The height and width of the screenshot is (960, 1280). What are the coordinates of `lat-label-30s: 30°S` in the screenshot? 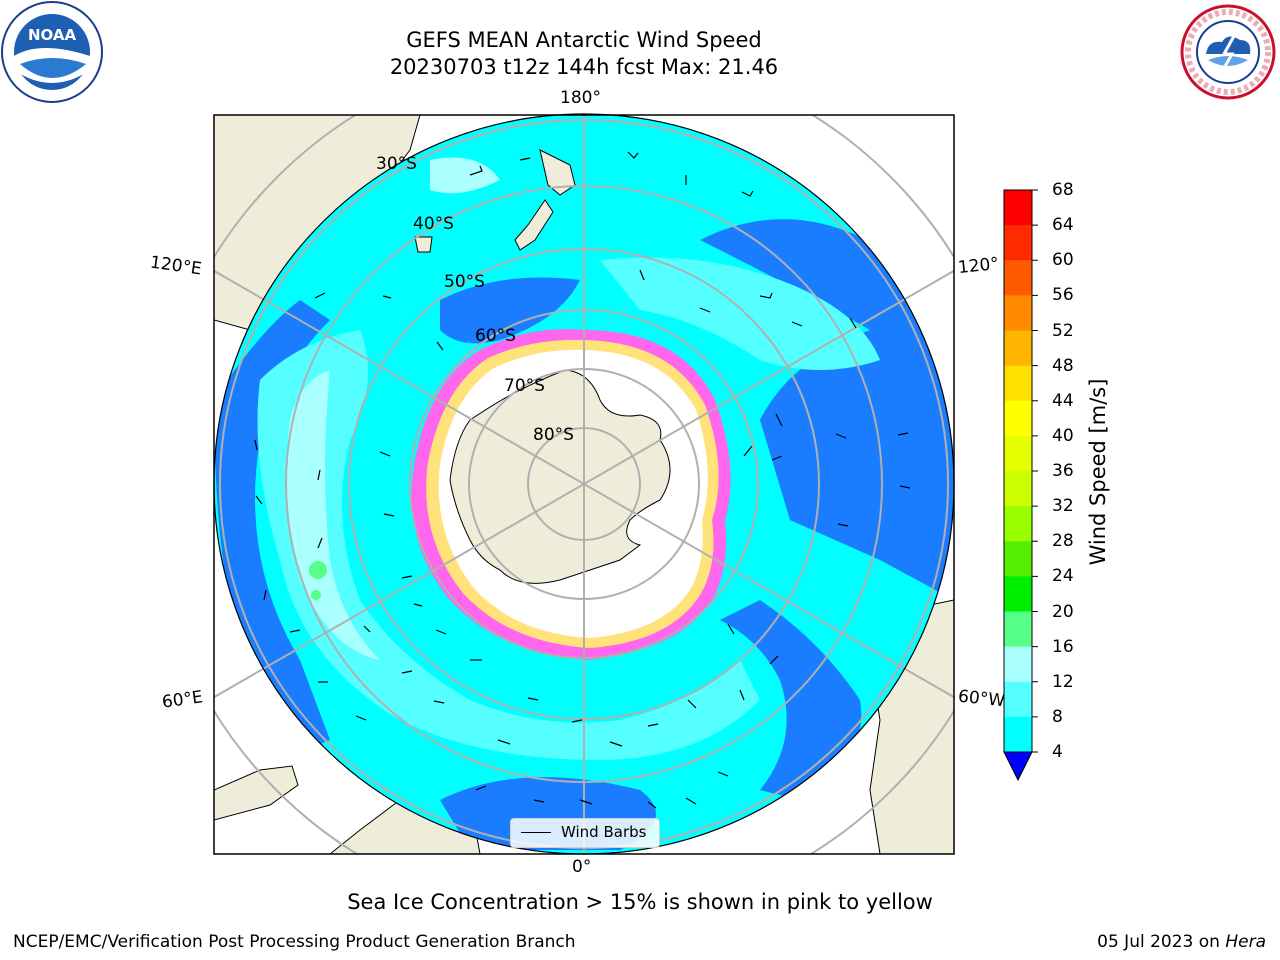 It's located at (396, 164).